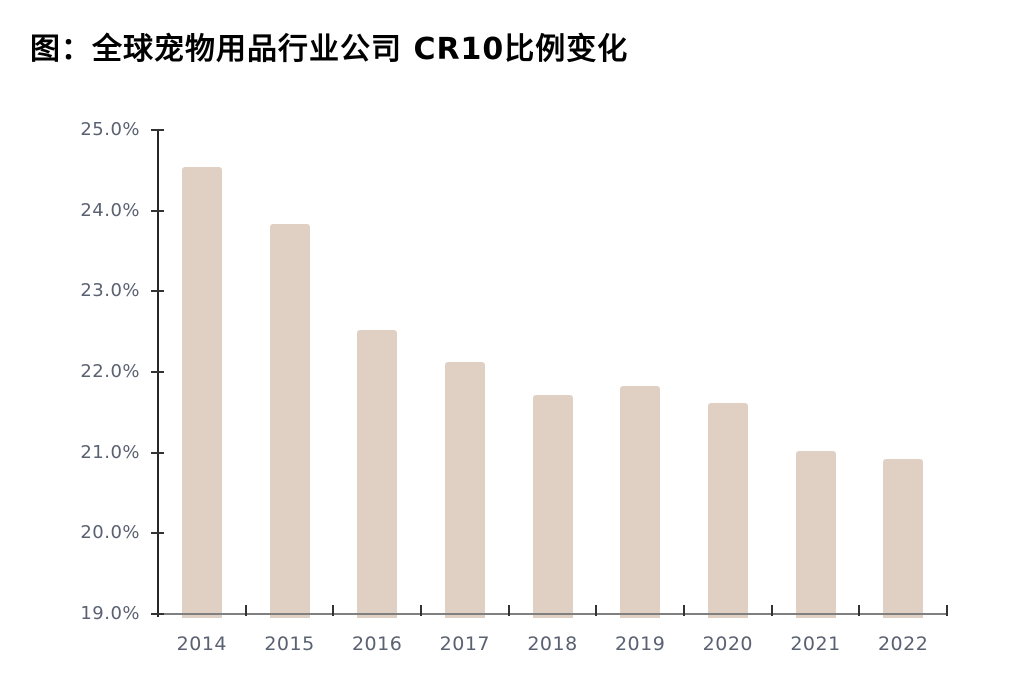 The width and height of the screenshot is (1016, 676). I want to click on x-axis-label: 2014, so click(201, 644).